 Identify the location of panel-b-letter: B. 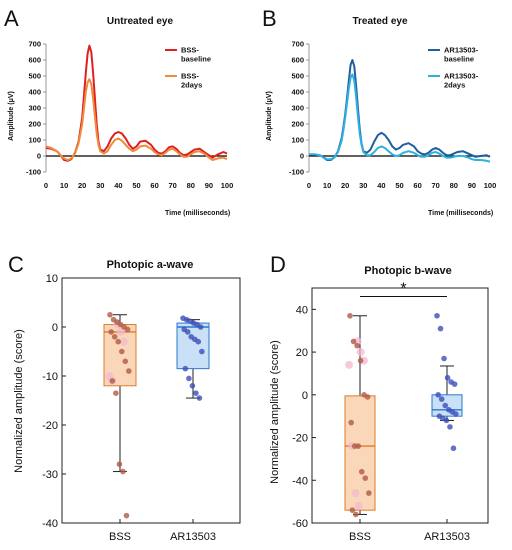
(269, 18).